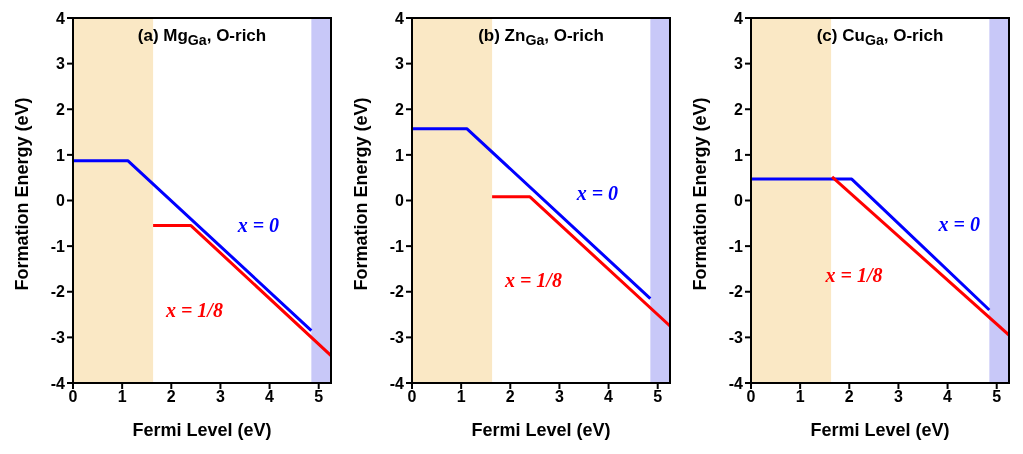 The image size is (1023, 454). Describe the element at coordinates (880, 37) in the screenshot. I see `text: (c) Cu$_{Ga}$, O-rich` at that location.